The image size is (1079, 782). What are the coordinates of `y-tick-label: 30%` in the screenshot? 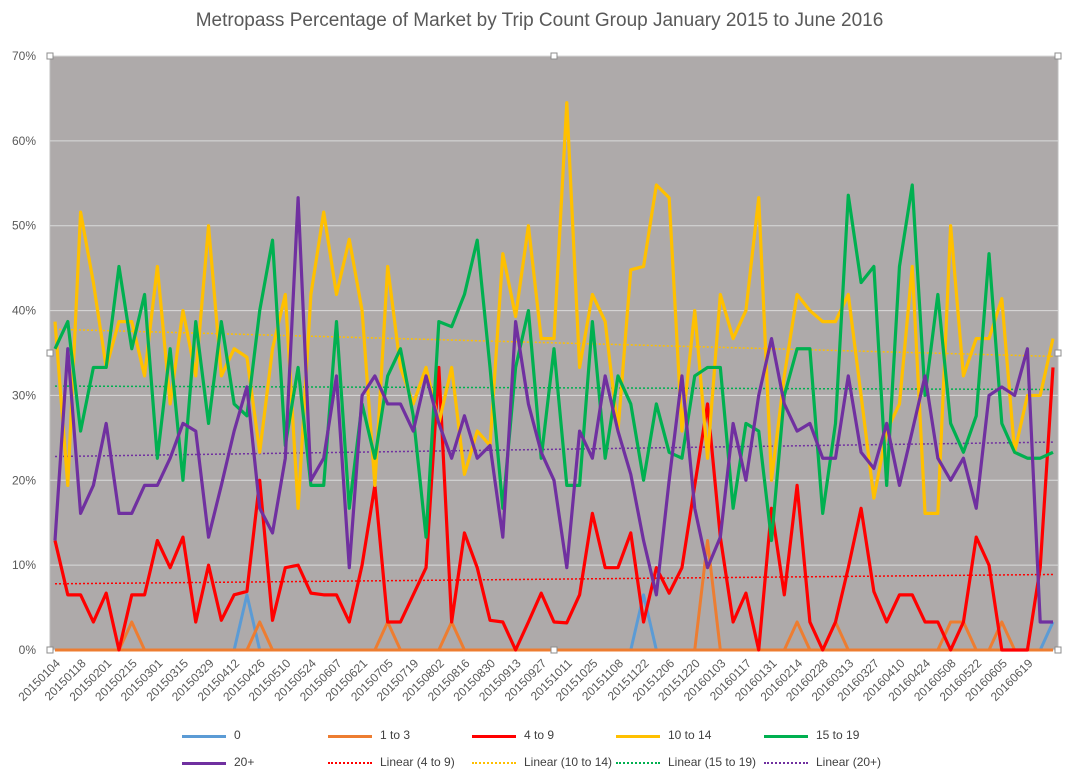 It's located at (24, 395).